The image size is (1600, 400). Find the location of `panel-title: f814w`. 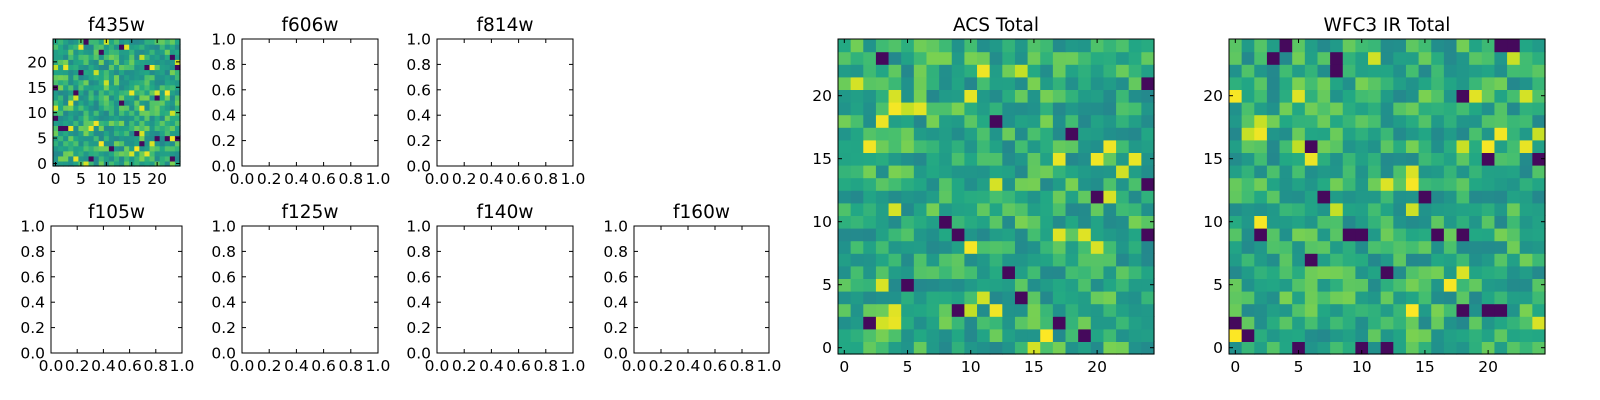

panel-title: f814w is located at coordinates (505, 25).